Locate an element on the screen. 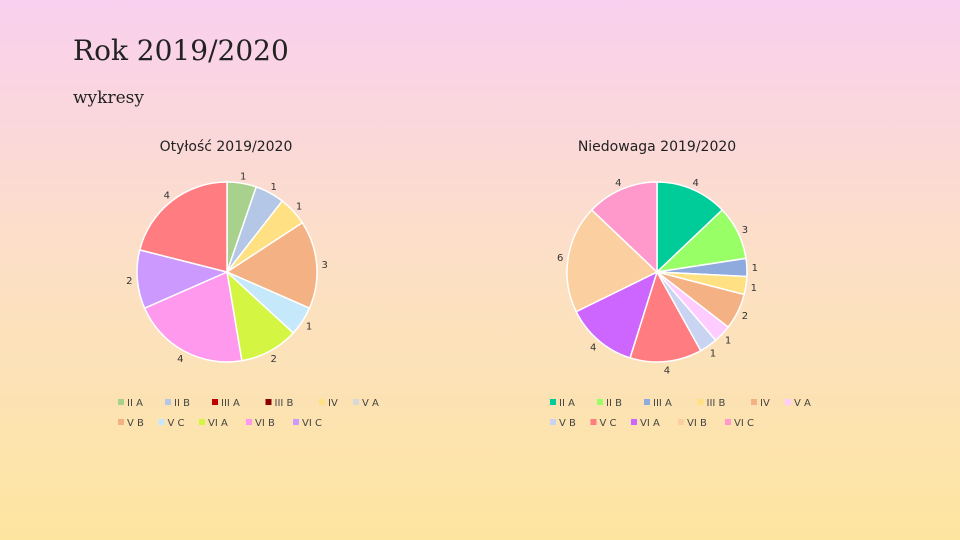 The height and width of the screenshot is (540, 960). page-subtitle: wykresy is located at coordinates (108, 98).